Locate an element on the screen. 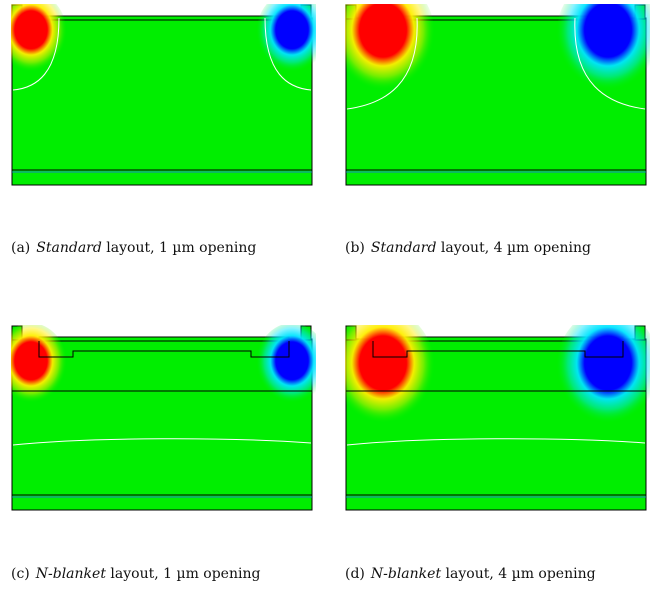  top-oxide-c is located at coordinates (164, 339).